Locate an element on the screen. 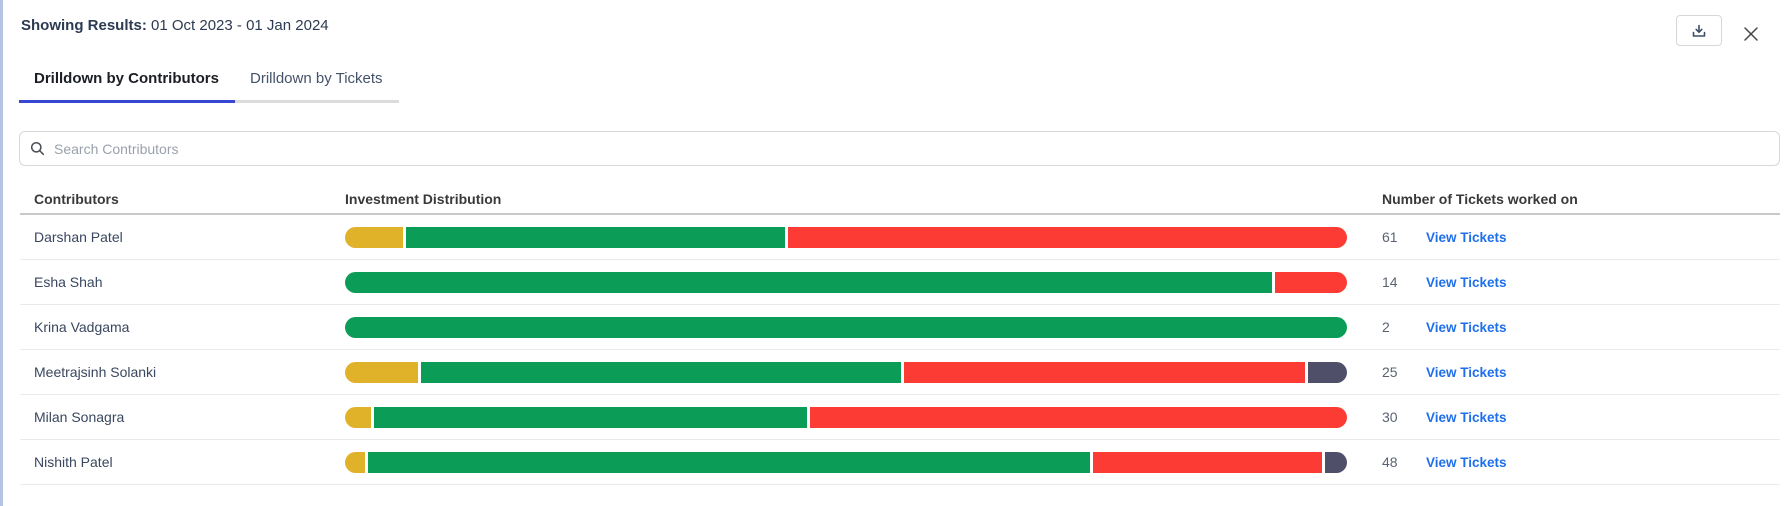 The height and width of the screenshot is (506, 1792). close-icon is located at coordinates (1751, 34).